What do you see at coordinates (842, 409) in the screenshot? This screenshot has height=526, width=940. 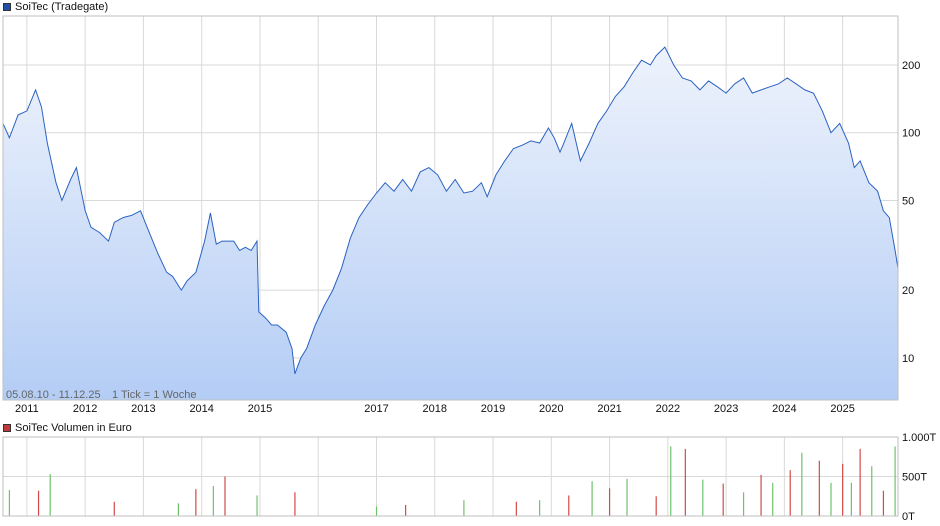 I see `x-tick-label: 2025` at bounding box center [842, 409].